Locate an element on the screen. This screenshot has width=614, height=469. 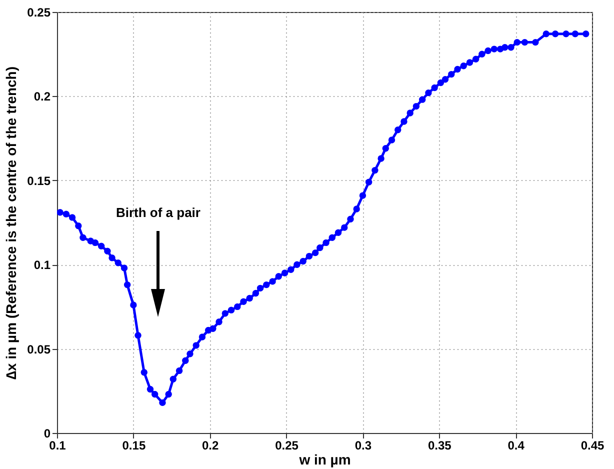
y-tick-label: 0.15 is located at coordinates (39, 181).